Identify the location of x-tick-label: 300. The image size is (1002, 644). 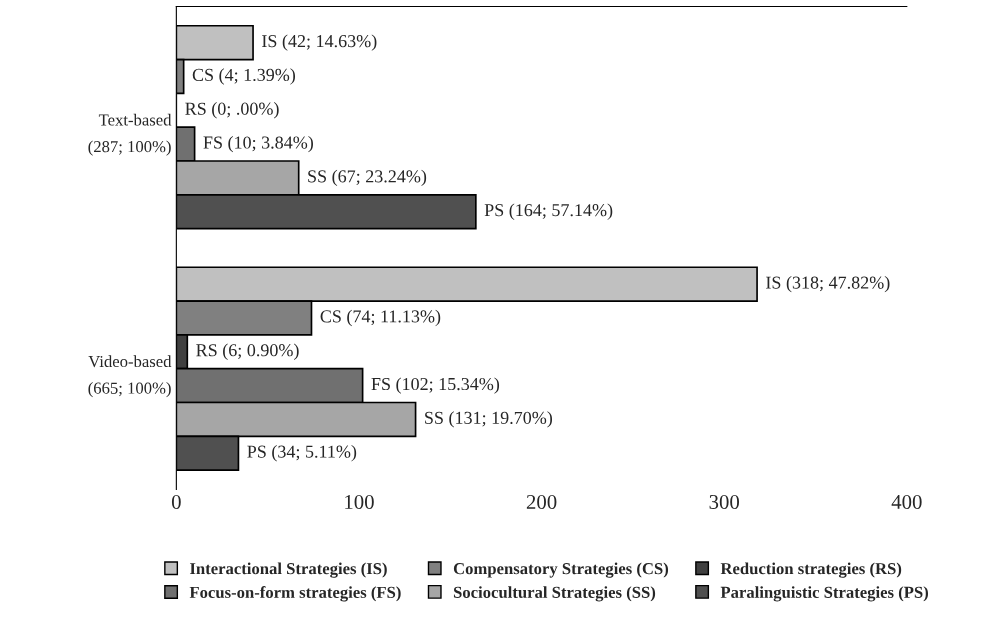
(724, 501).